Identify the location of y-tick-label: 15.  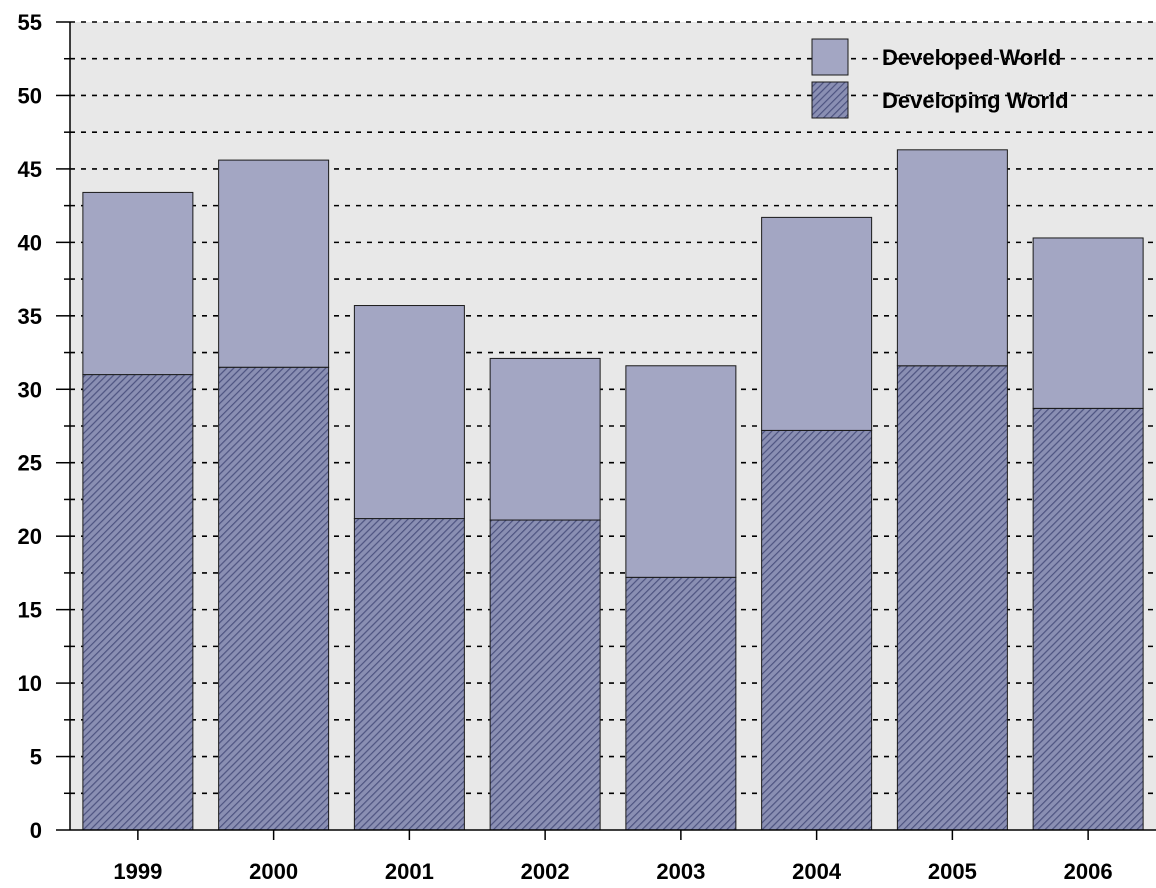
(30, 610).